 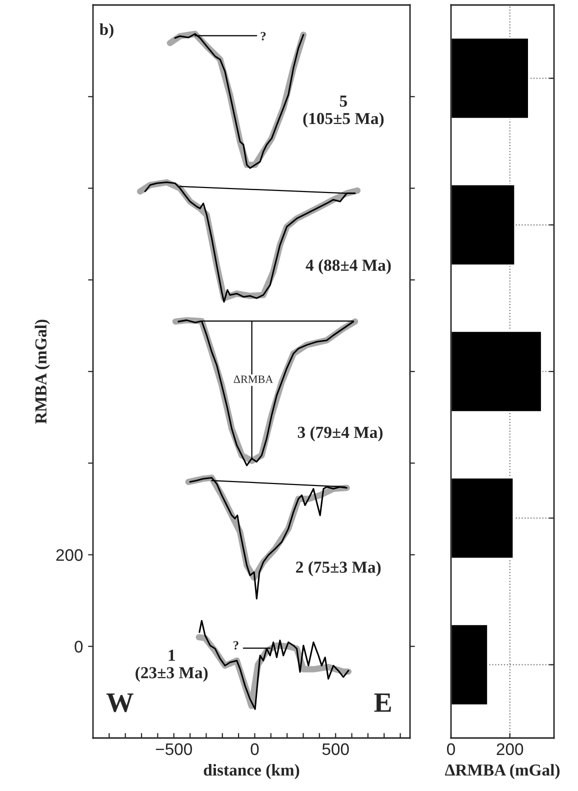 I want to click on annotation: 1 (23±3 Ma), so click(x=172, y=666).